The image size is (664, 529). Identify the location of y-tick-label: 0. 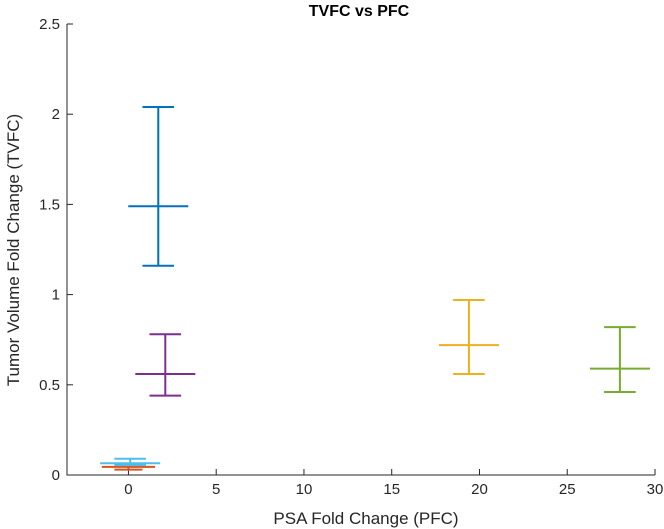
(56, 475).